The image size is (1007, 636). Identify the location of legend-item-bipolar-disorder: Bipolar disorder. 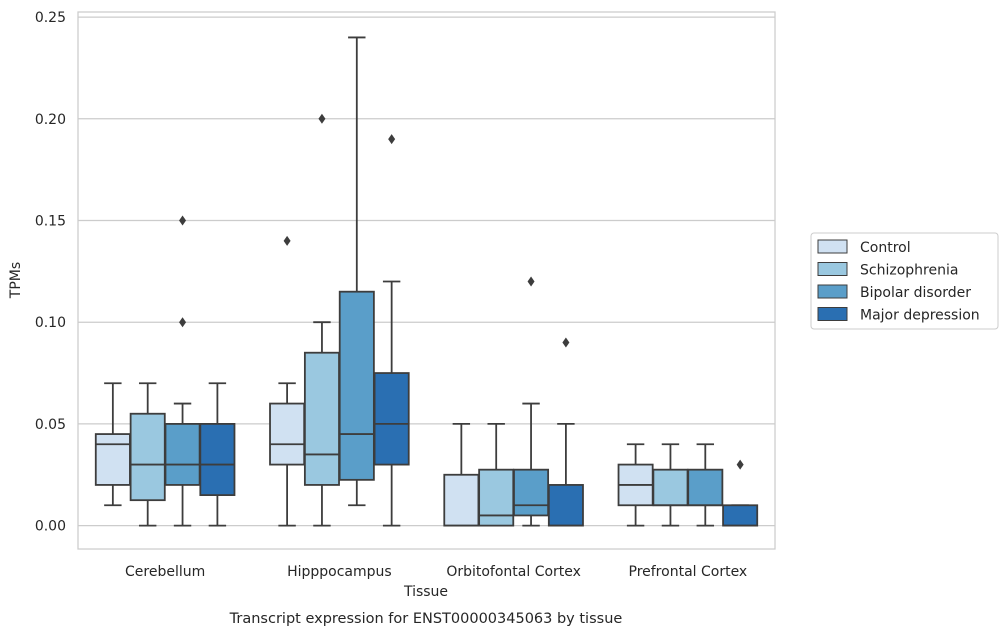
(894, 292).